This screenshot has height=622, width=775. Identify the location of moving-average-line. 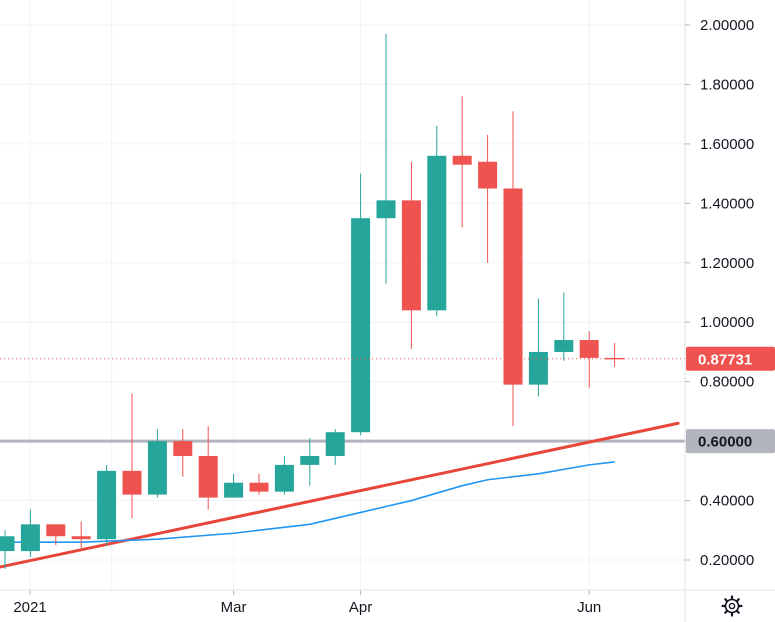
(310, 502).